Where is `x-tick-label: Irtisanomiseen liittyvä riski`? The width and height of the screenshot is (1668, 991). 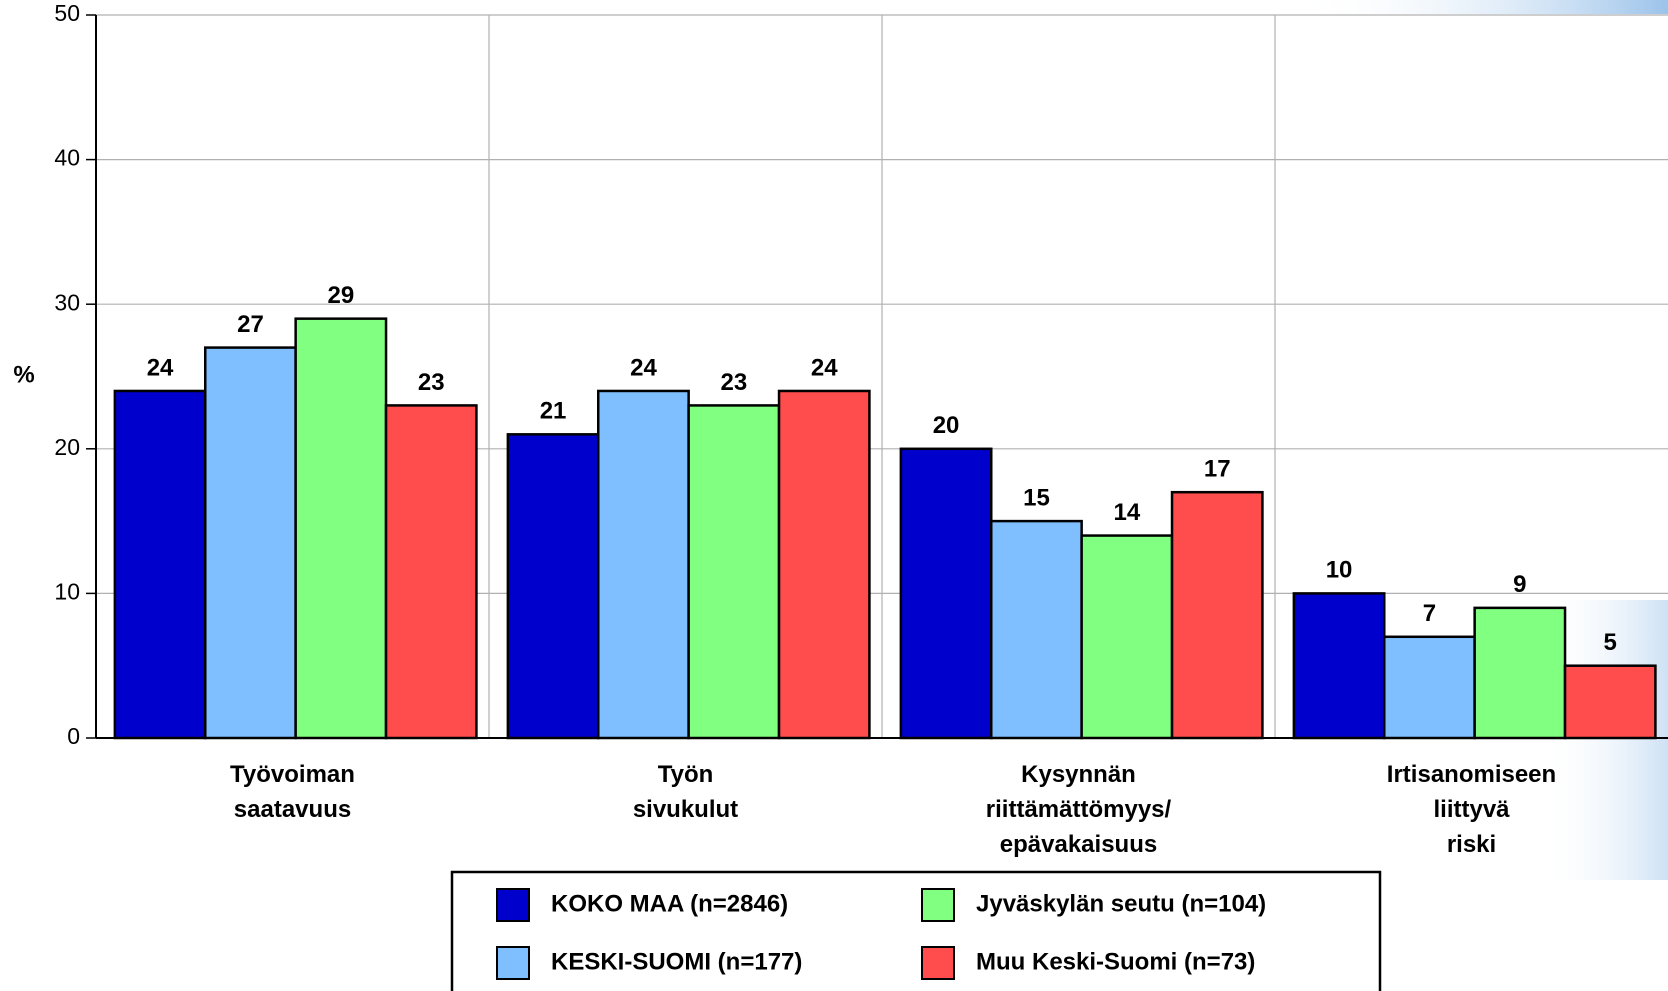
x-tick-label: Irtisanomiseen liittyvä riski is located at coordinates (1471, 809).